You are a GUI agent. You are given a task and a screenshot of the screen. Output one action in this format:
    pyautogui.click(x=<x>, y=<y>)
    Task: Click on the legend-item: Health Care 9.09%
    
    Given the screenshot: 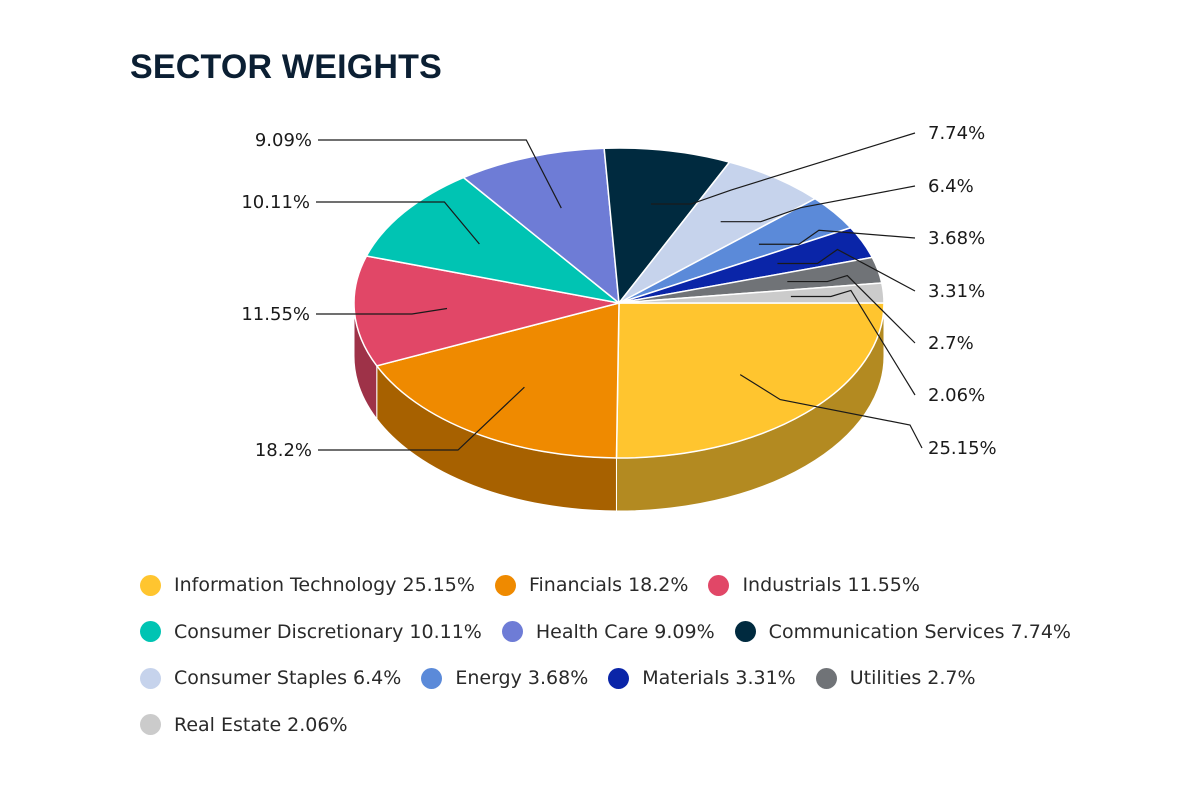 What is the action you would take?
    pyautogui.click(x=608, y=631)
    